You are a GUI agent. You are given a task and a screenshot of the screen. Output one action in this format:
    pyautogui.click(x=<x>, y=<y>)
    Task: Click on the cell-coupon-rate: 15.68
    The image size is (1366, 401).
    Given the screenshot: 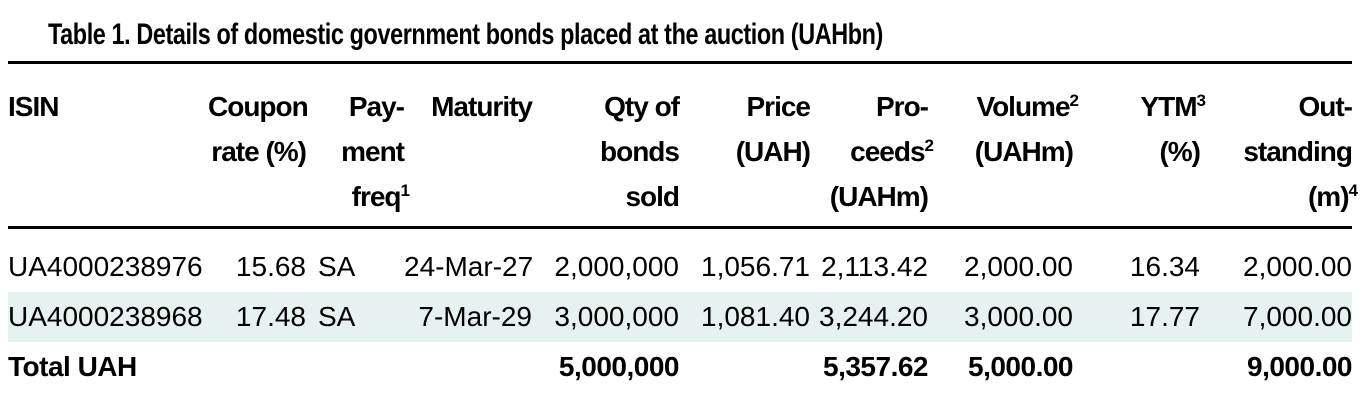 What is the action you would take?
    pyautogui.click(x=270, y=266)
    